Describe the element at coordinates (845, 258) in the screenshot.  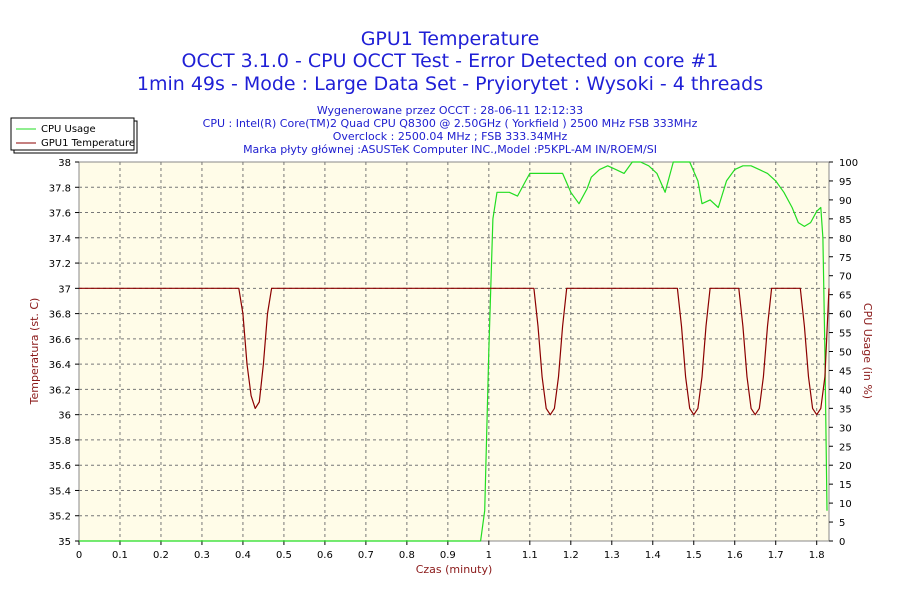
I see `y-right-tick-label: 75` at that location.